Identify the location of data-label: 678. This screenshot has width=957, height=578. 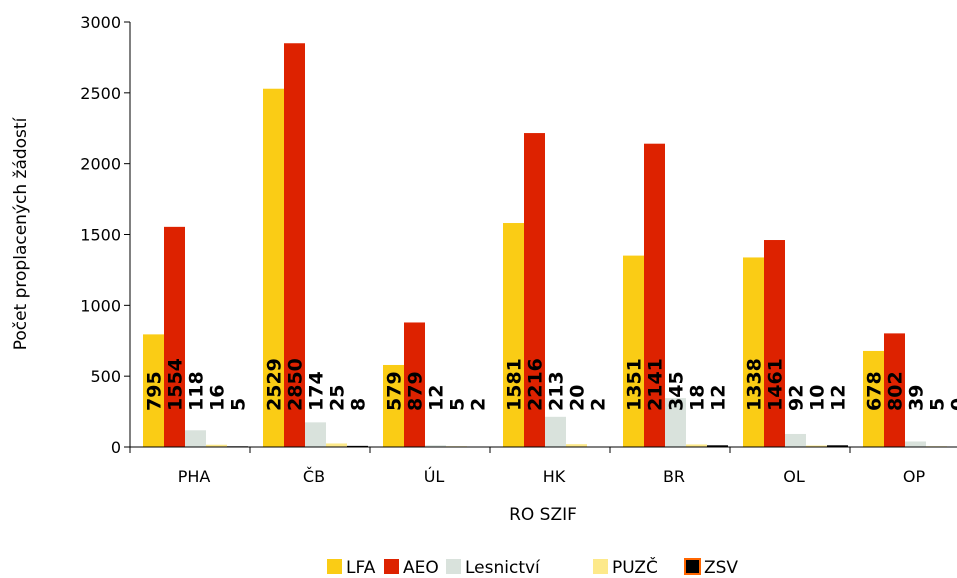
(875, 391).